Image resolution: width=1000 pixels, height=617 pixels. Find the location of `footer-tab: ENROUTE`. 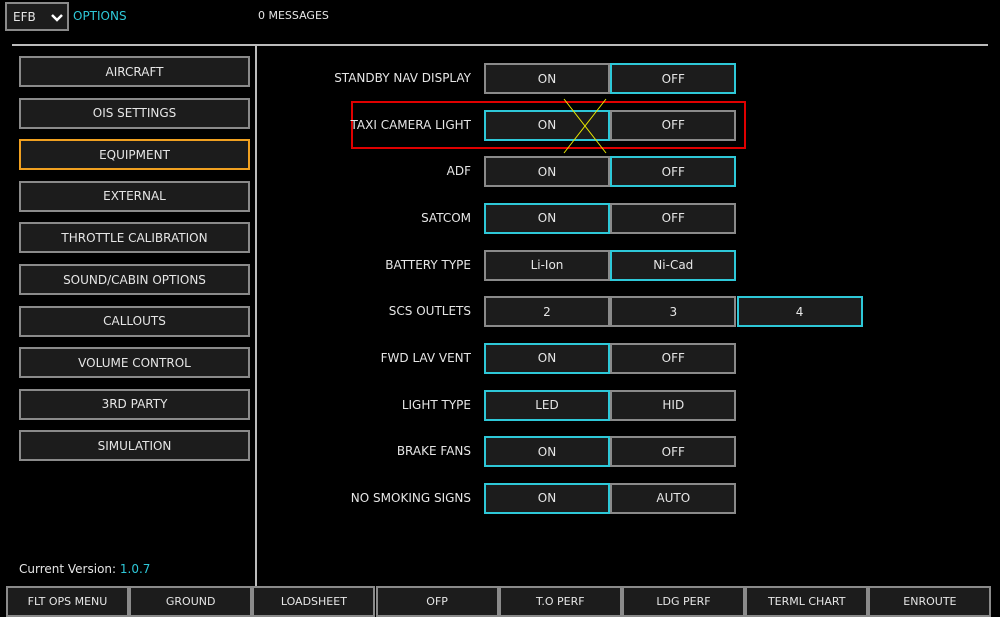

footer-tab: ENROUTE is located at coordinates (930, 601).